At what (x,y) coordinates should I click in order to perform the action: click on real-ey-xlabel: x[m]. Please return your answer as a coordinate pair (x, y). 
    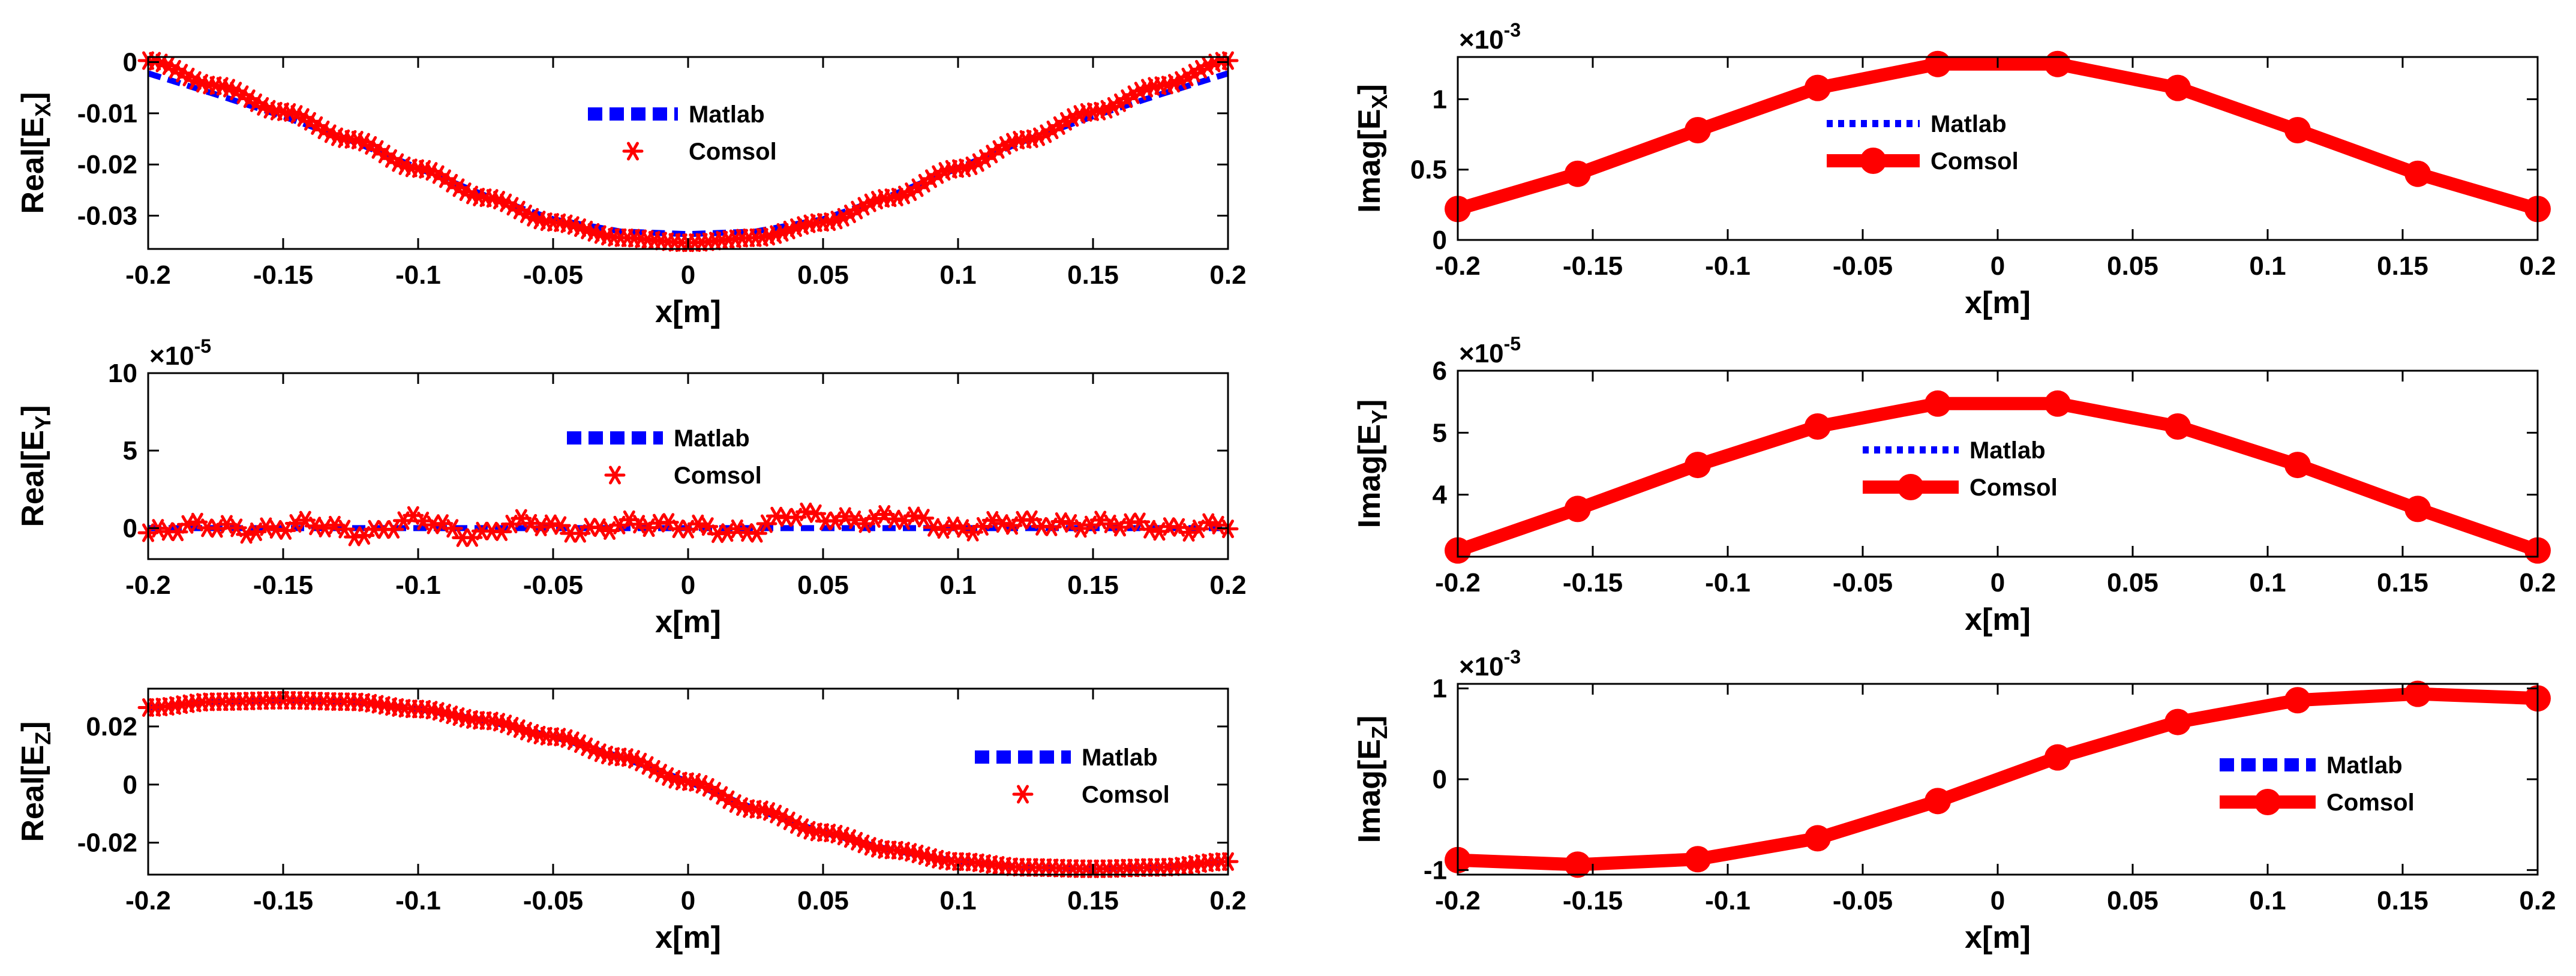
    Looking at the image, I should click on (688, 622).